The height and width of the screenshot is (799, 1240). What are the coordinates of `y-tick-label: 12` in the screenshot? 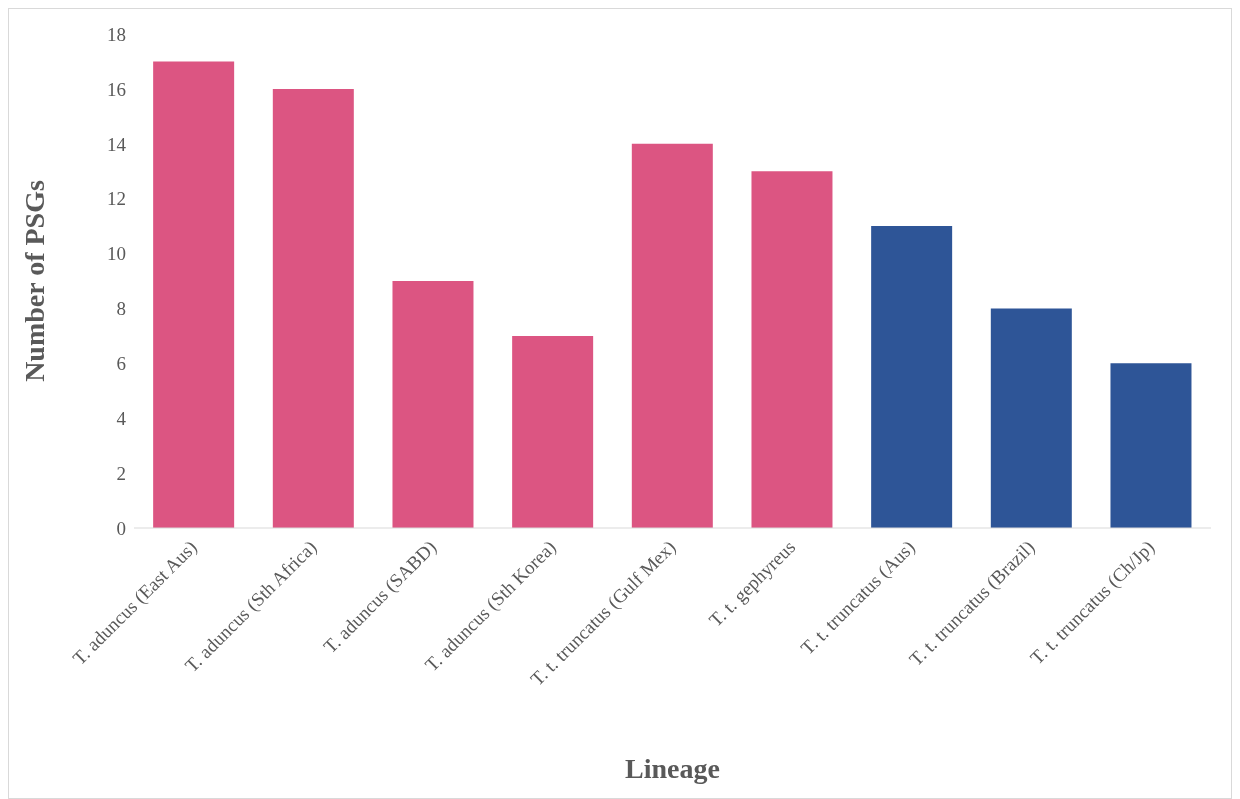 It's located at (116, 199).